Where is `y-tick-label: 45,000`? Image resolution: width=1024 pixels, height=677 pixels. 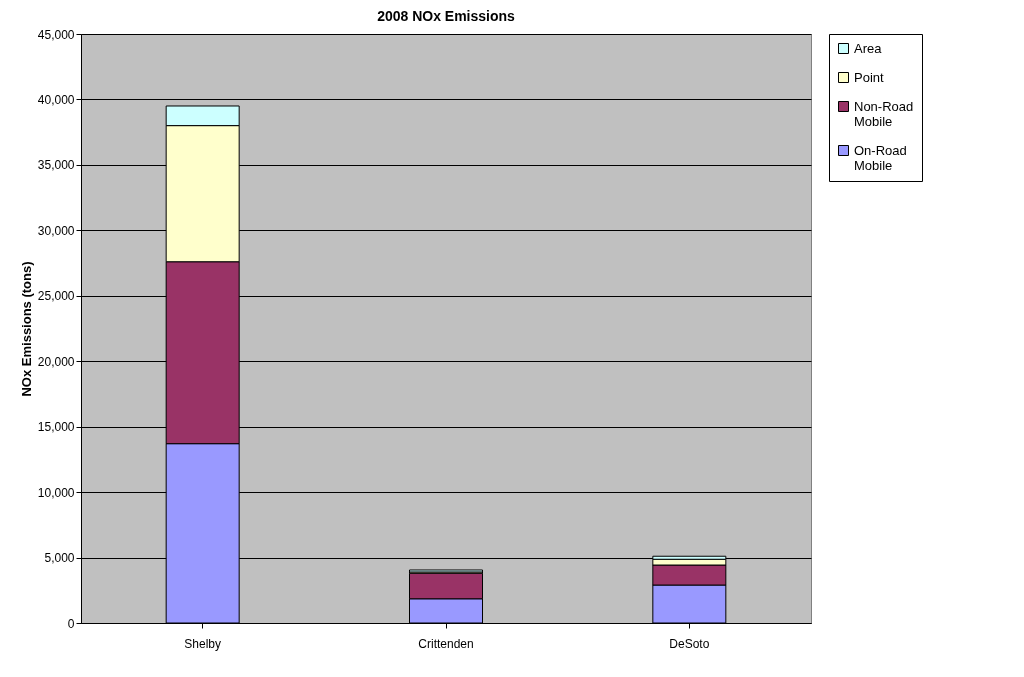
y-tick-label: 45,000 is located at coordinates (56, 34).